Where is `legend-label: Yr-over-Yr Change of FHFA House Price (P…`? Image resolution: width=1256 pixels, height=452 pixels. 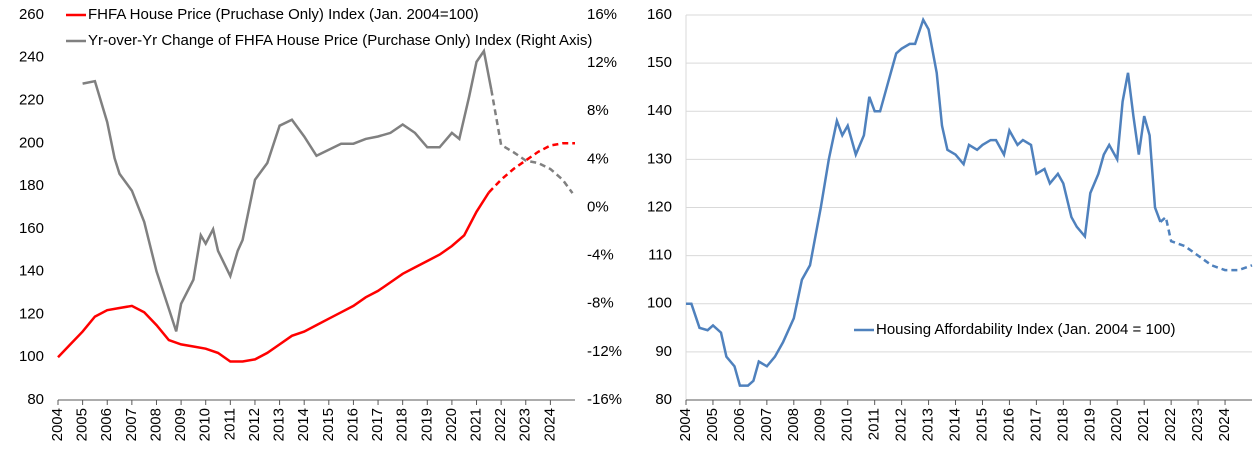 legend-label: Yr-over-Yr Change of FHFA House Price (P… is located at coordinates (340, 40).